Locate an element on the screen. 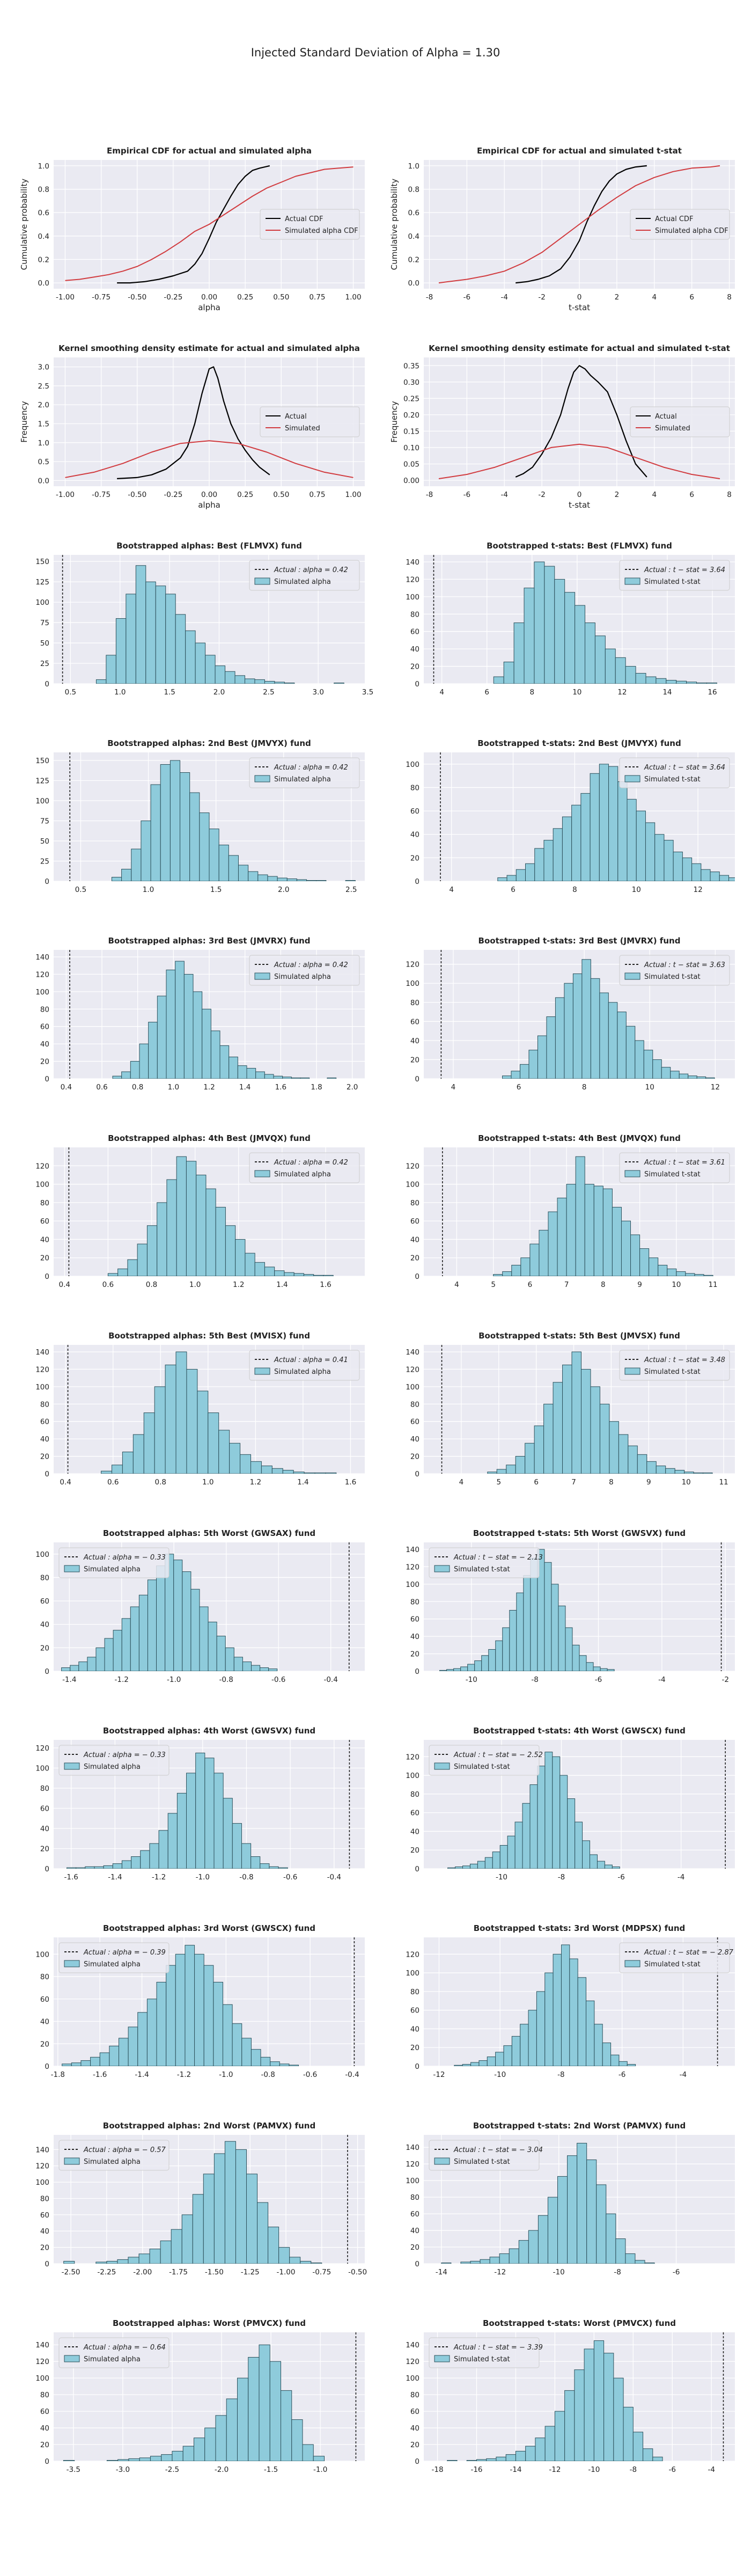  x-tick-label: -8 is located at coordinates (534, 1679).